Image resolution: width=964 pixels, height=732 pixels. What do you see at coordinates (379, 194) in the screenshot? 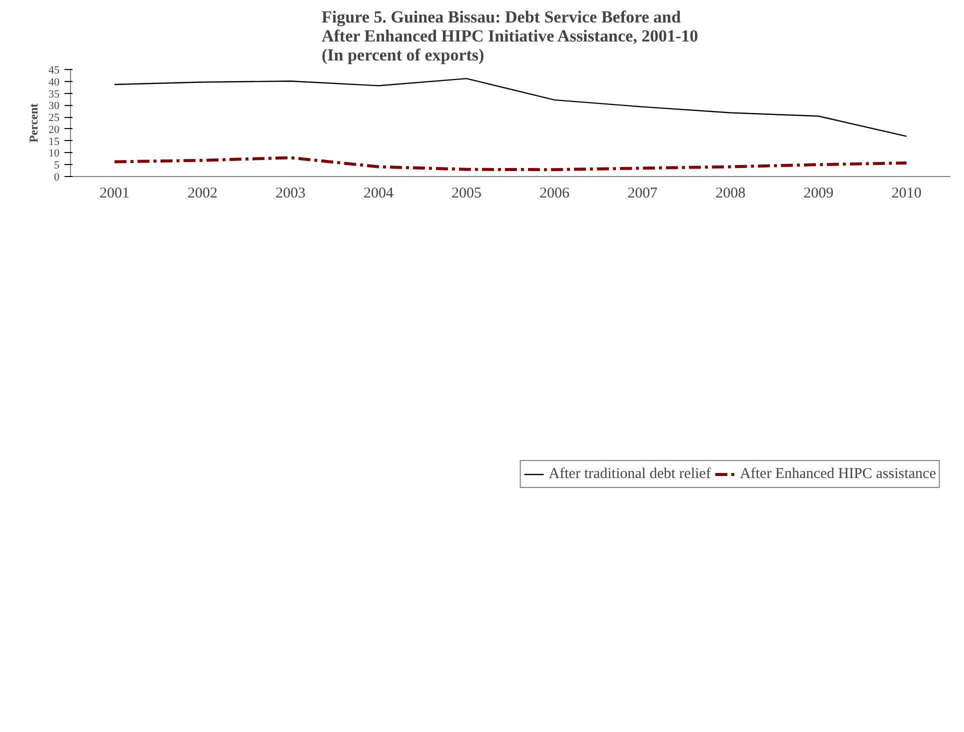
I see `x-tick-label: 2004` at bounding box center [379, 194].